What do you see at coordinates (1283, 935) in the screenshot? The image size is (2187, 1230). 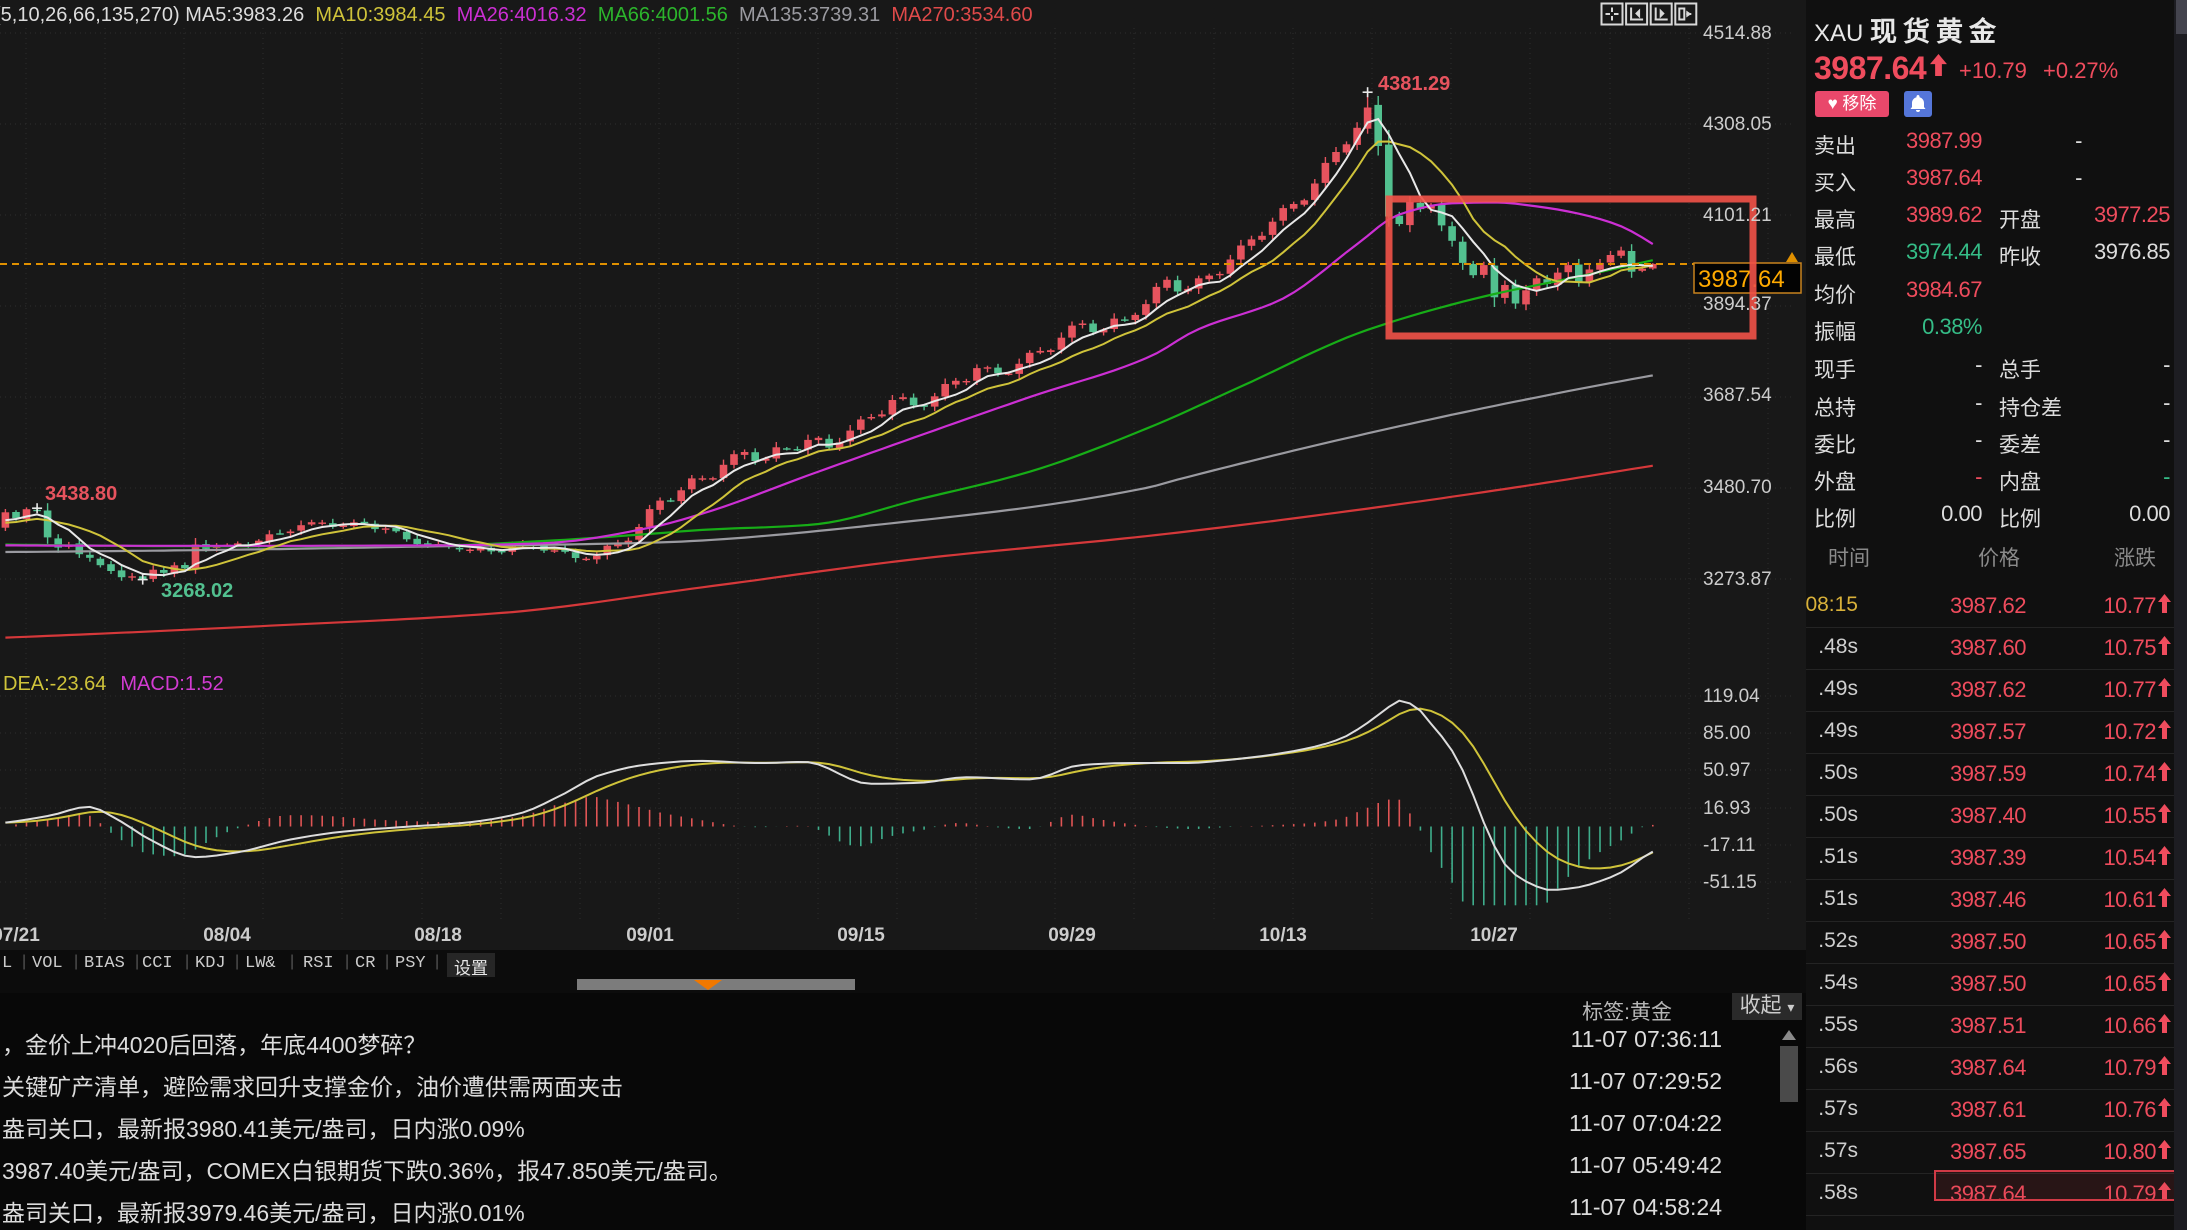 I see `svg-text: 10/13` at bounding box center [1283, 935].